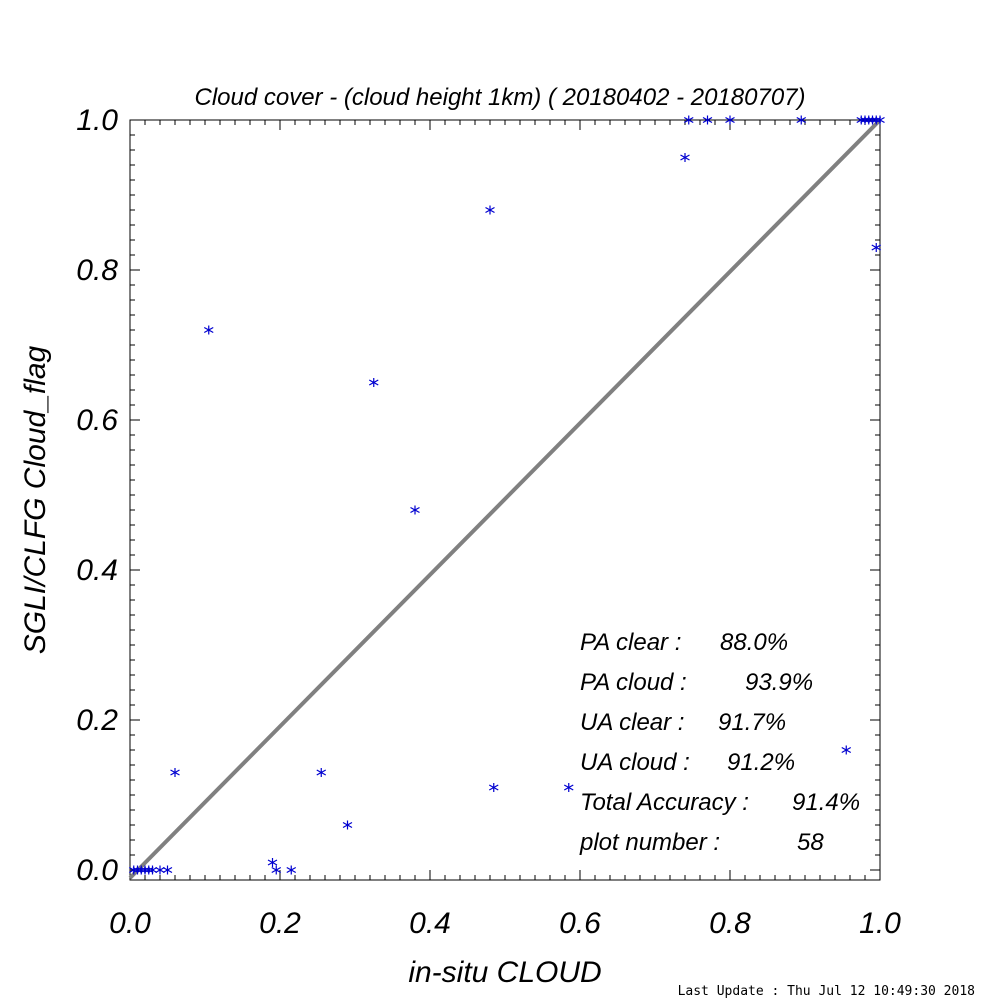  Describe the element at coordinates (630, 642) in the screenshot. I see `stat-label: PA clear :` at that location.